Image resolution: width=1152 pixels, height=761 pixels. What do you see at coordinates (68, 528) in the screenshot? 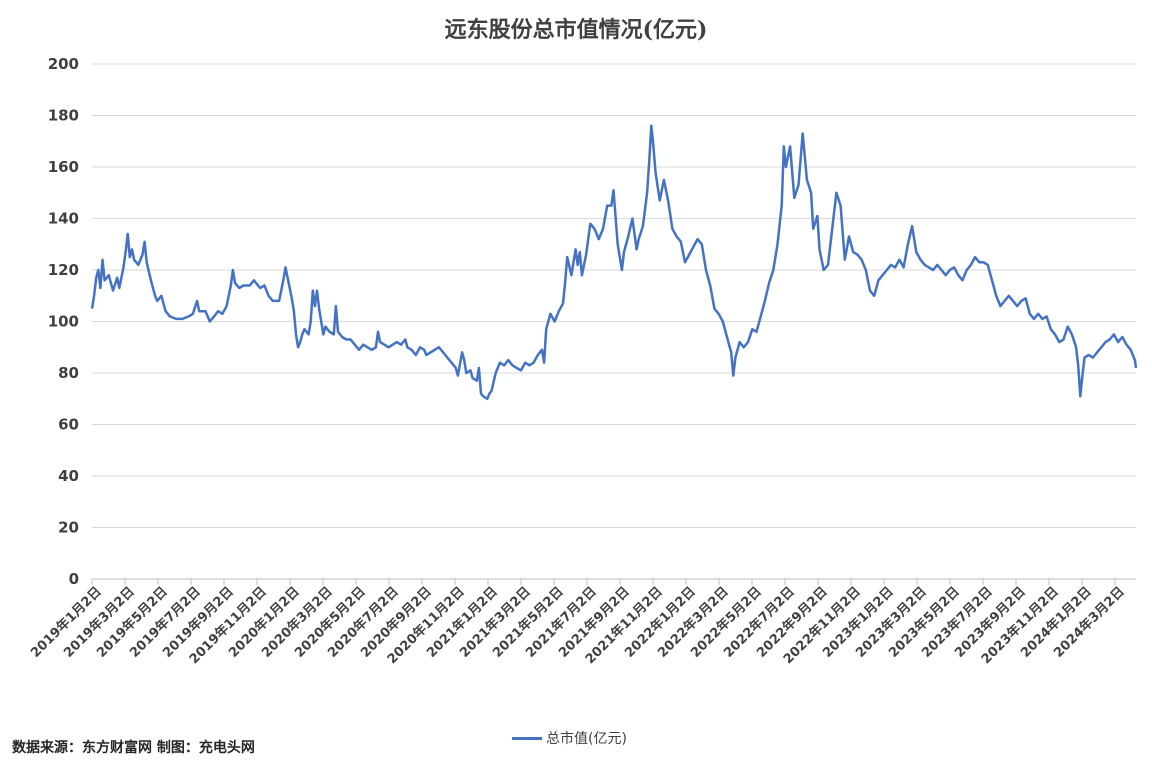
I see `y-tick-label: 20` at bounding box center [68, 528].